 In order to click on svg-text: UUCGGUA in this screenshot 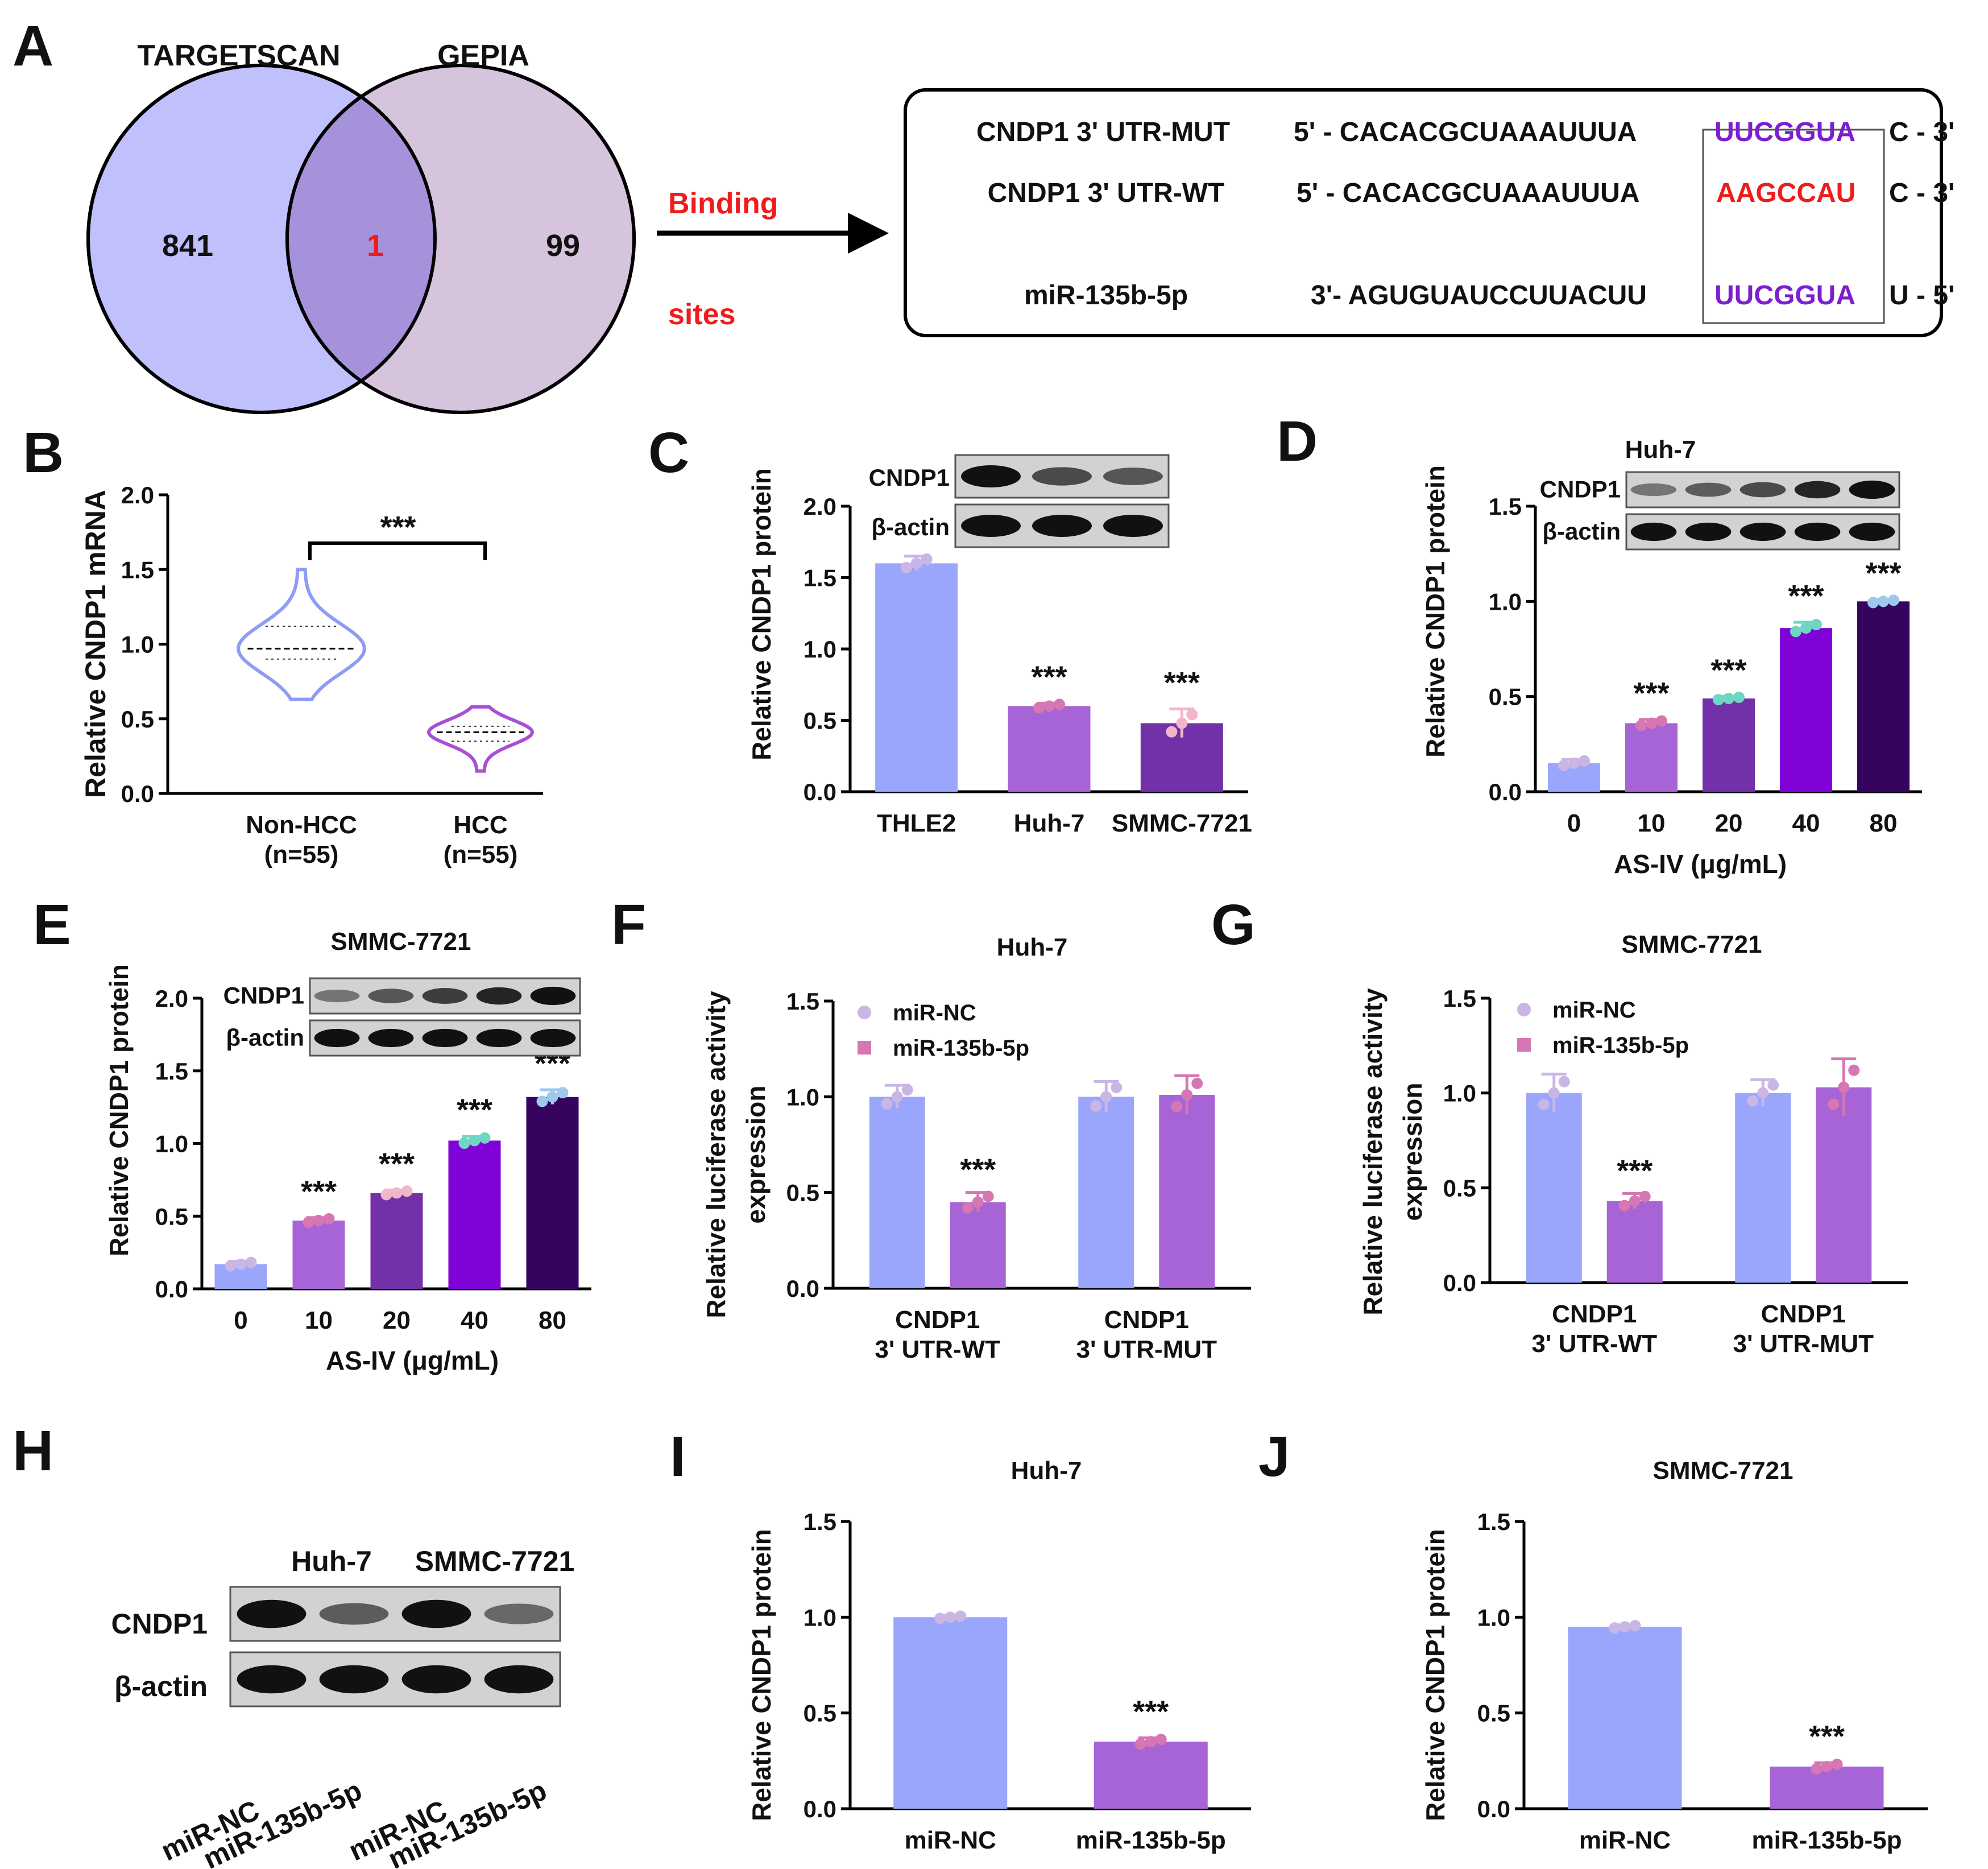, I will do `click(1785, 132)`.